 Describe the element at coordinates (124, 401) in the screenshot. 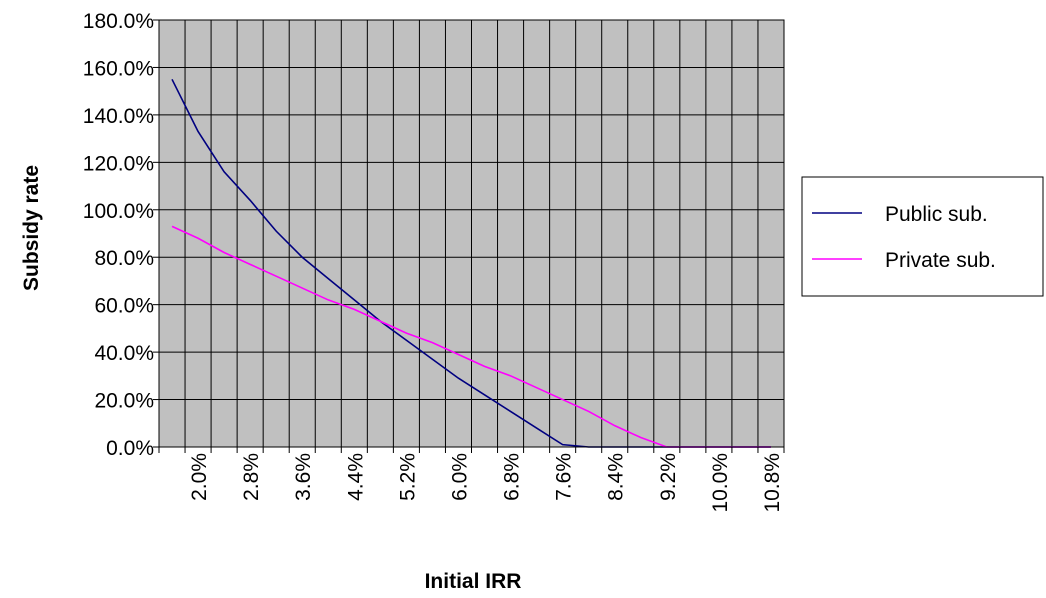

I see `y-tick-label: 20.0%` at that location.